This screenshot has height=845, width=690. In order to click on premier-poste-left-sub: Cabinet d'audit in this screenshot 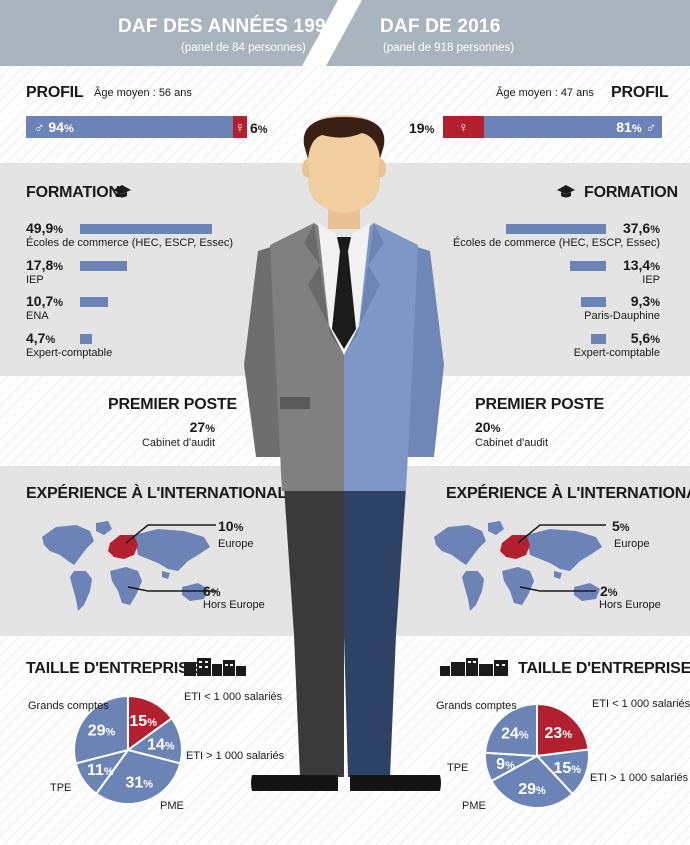, I will do `click(178, 443)`.